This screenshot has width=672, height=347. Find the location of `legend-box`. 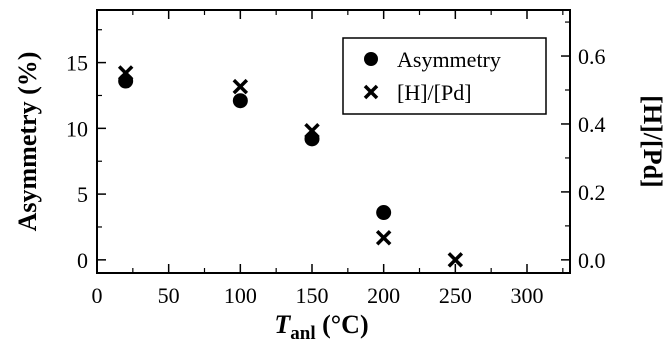

legend-box is located at coordinates (444, 76).